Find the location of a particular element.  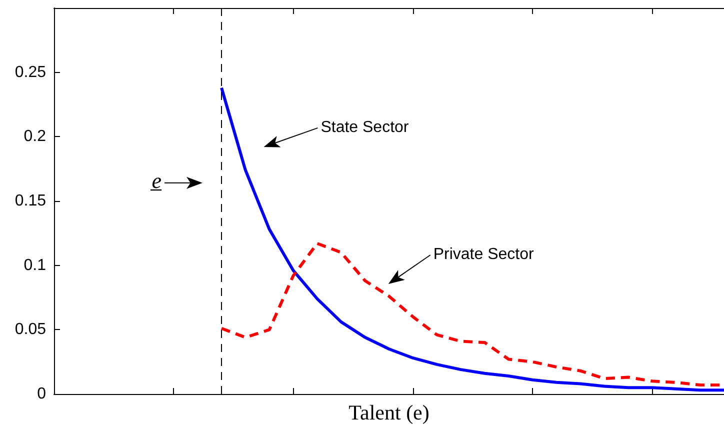

annotation: State Sector is located at coordinates (365, 127).